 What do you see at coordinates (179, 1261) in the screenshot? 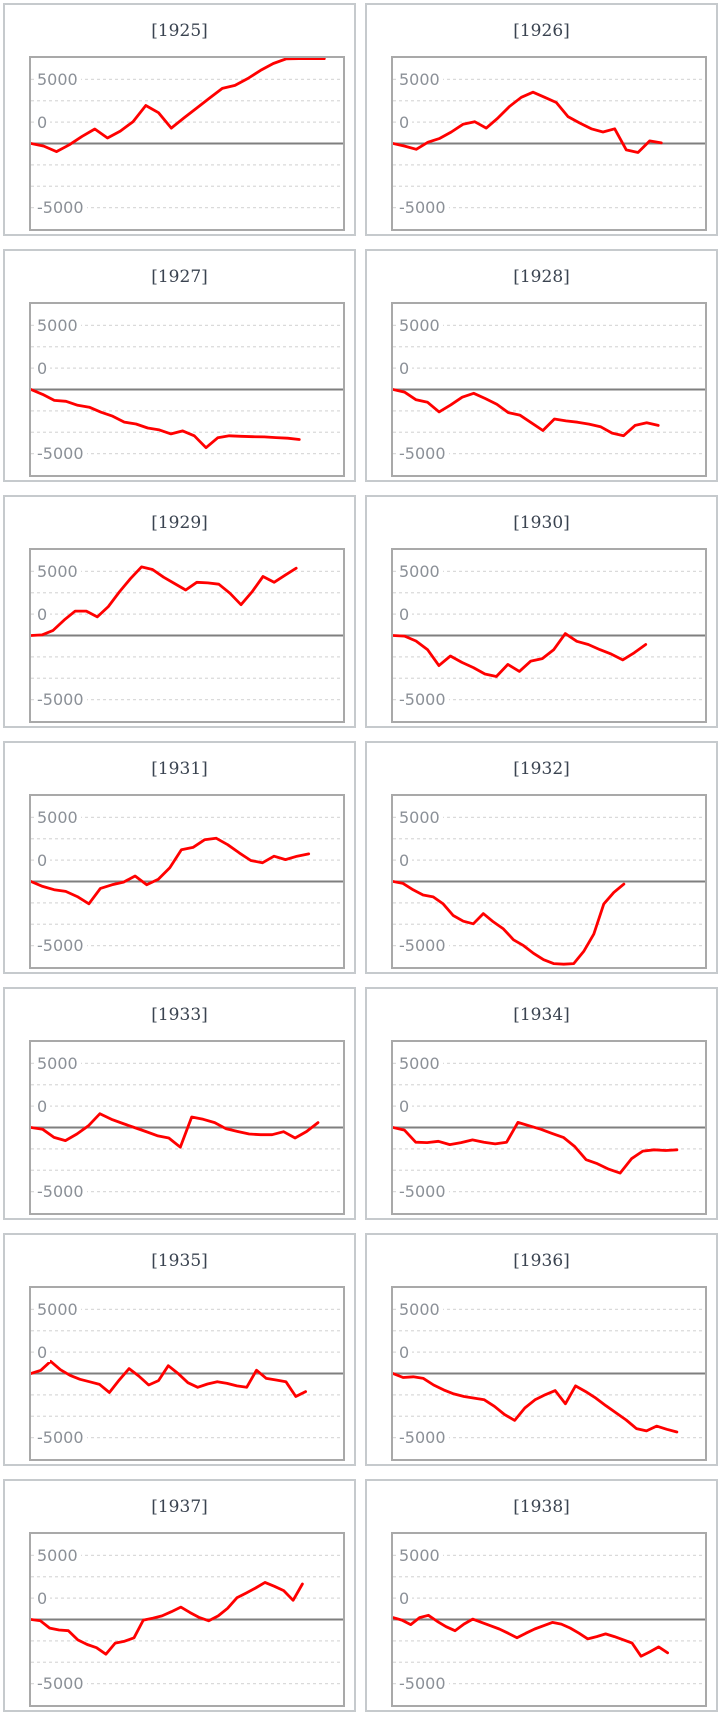
I see `panel-title: [1935]` at bounding box center [179, 1261].